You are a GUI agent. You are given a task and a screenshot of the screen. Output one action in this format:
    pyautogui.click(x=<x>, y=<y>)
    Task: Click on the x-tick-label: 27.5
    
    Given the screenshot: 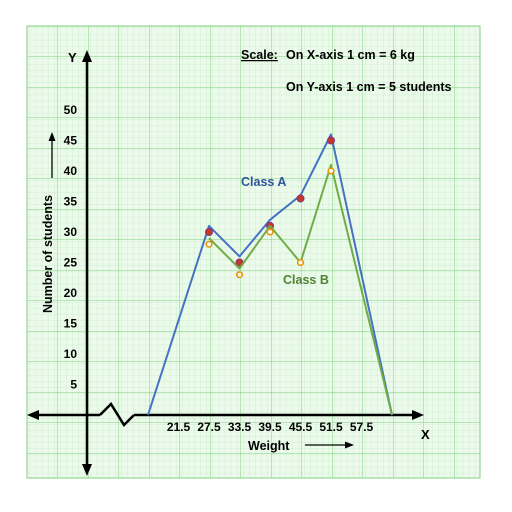 What is the action you would take?
    pyautogui.click(x=209, y=427)
    